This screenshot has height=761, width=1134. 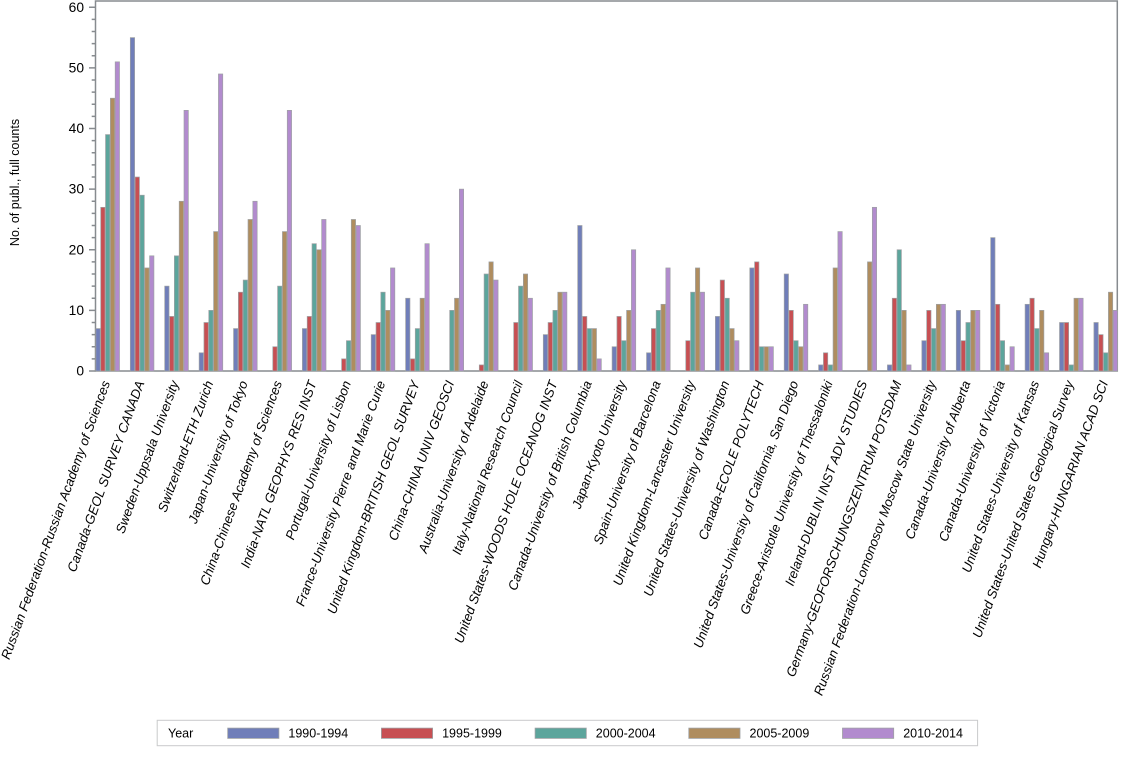 What do you see at coordinates (318, 734) in the screenshot?
I see `svg-text: 1990-1994` at bounding box center [318, 734].